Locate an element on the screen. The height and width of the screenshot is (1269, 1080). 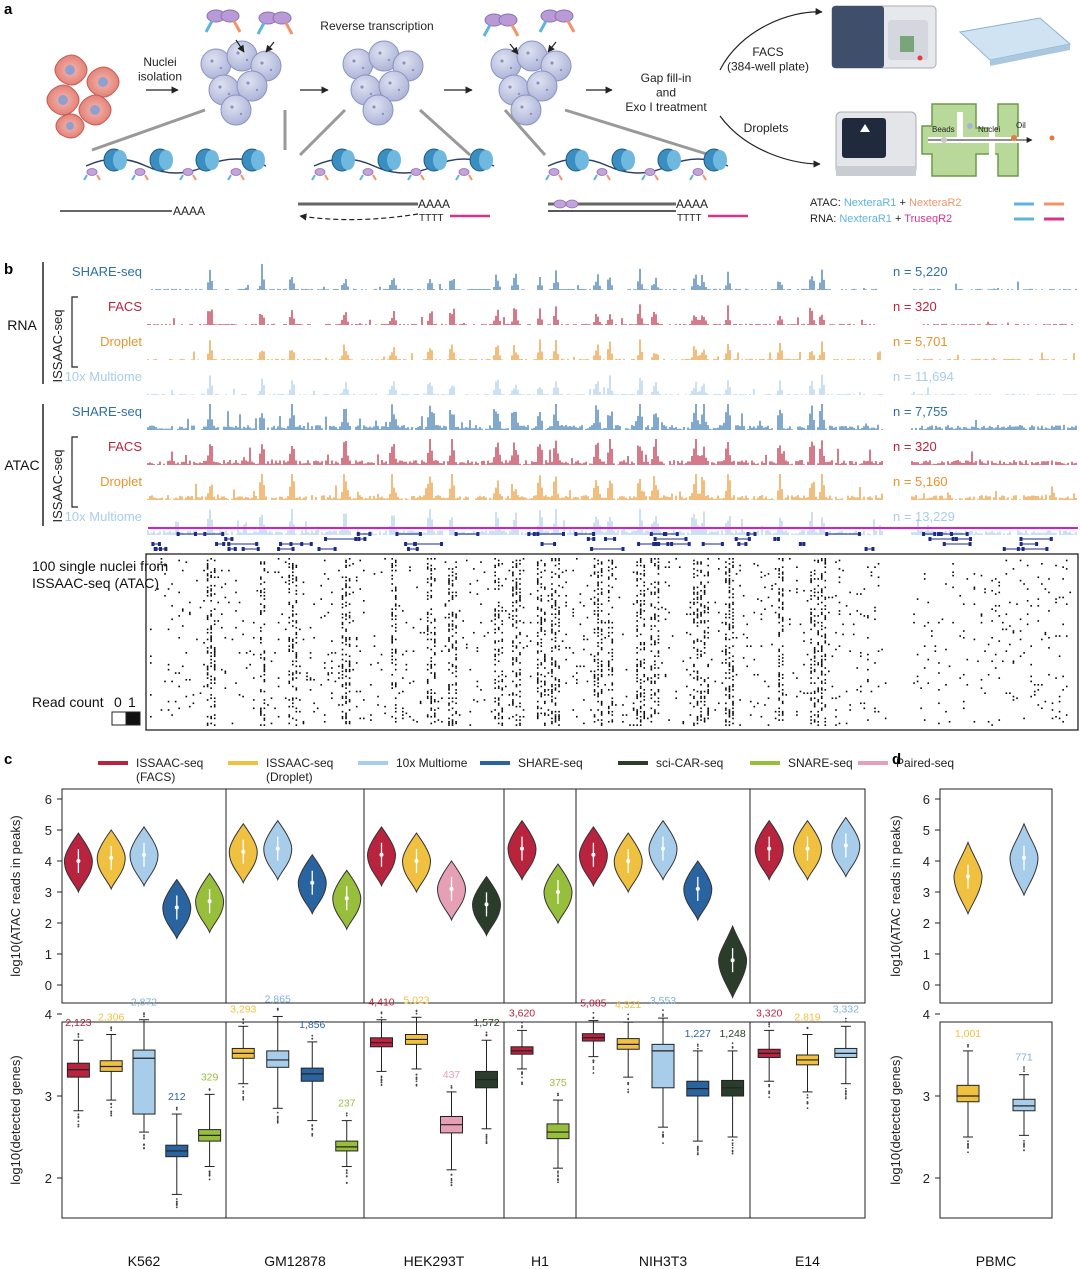
violin-tick-d-4: 4 is located at coordinates (926, 861).